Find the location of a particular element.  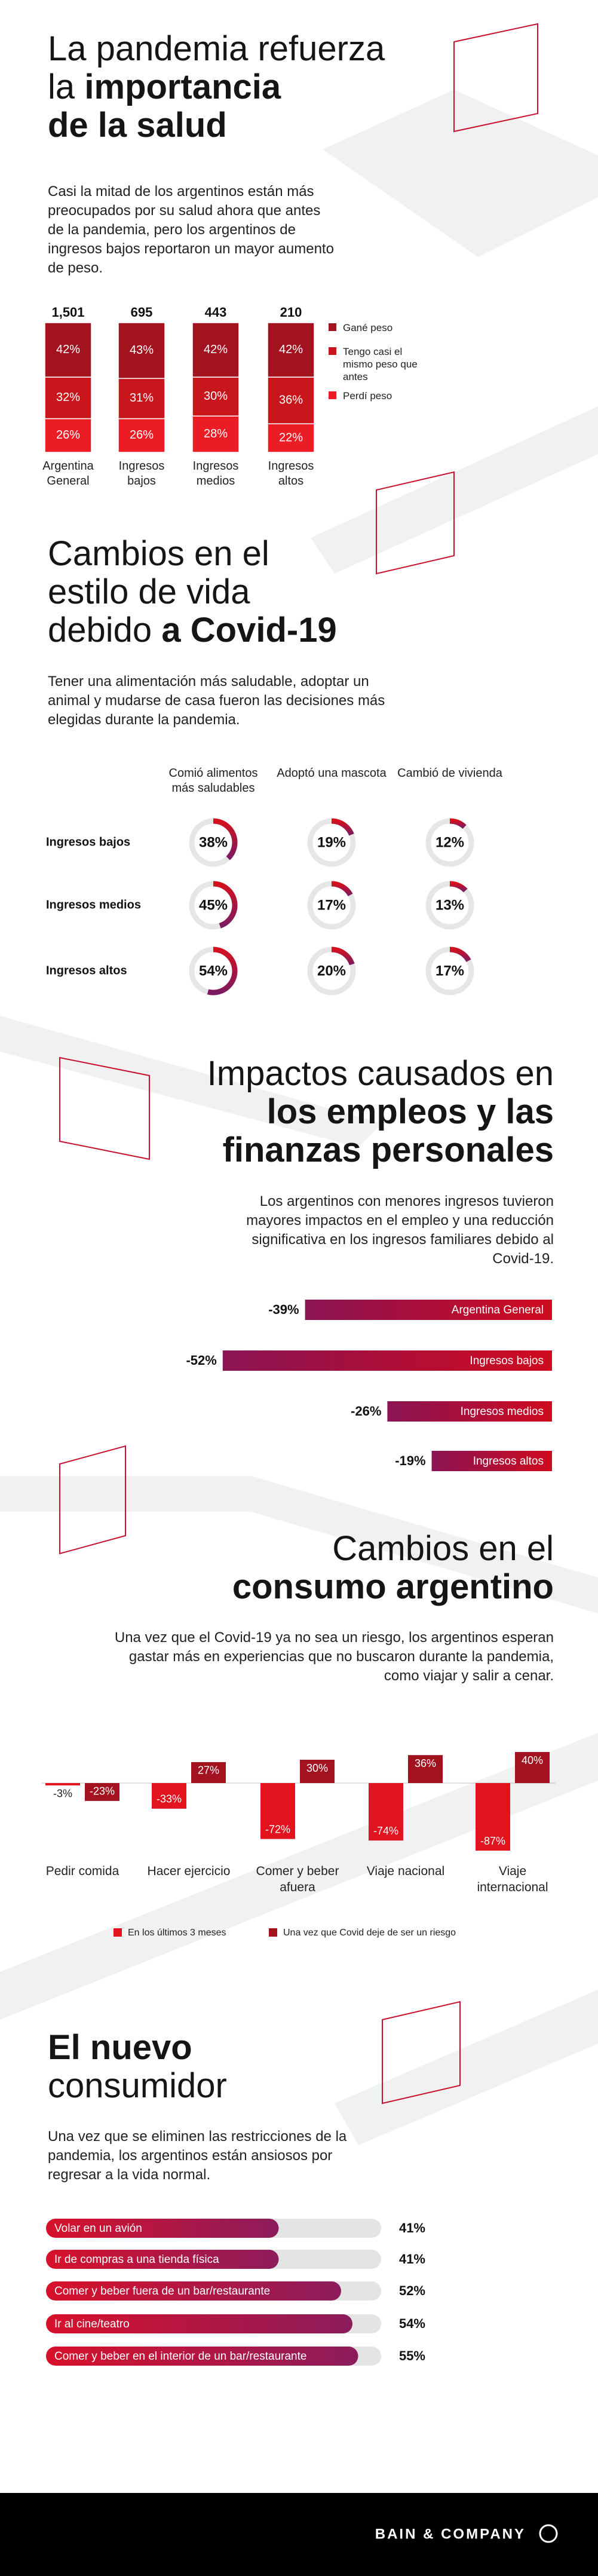

title-line: la importancia is located at coordinates (263, 87).